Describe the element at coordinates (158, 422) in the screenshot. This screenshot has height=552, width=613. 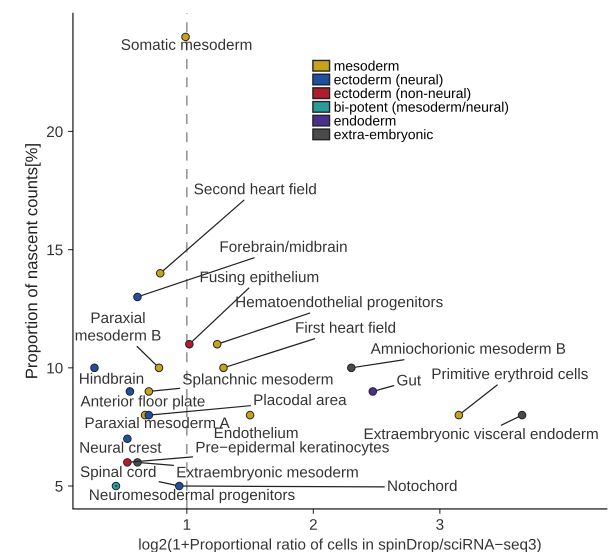
I see `annotation: Paraxial mesoderm A` at that location.